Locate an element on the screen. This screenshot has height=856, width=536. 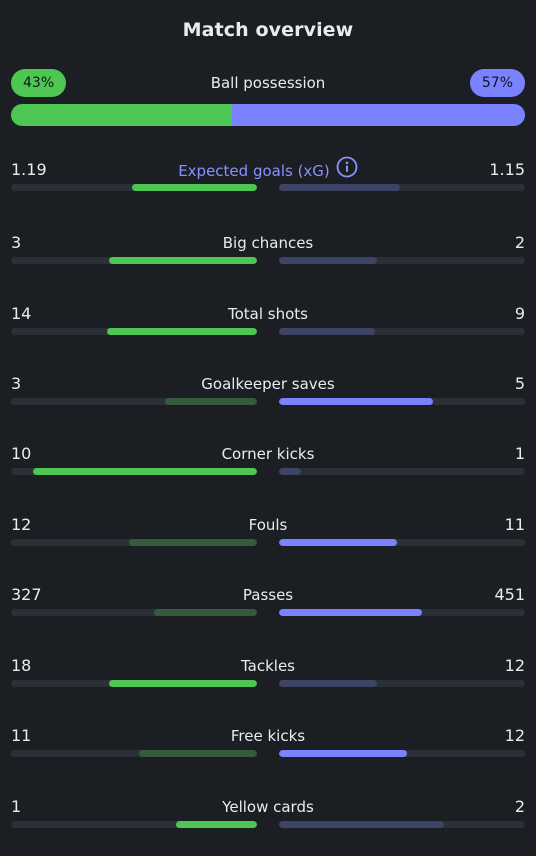
home-stat-value: 11 is located at coordinates (21, 735).